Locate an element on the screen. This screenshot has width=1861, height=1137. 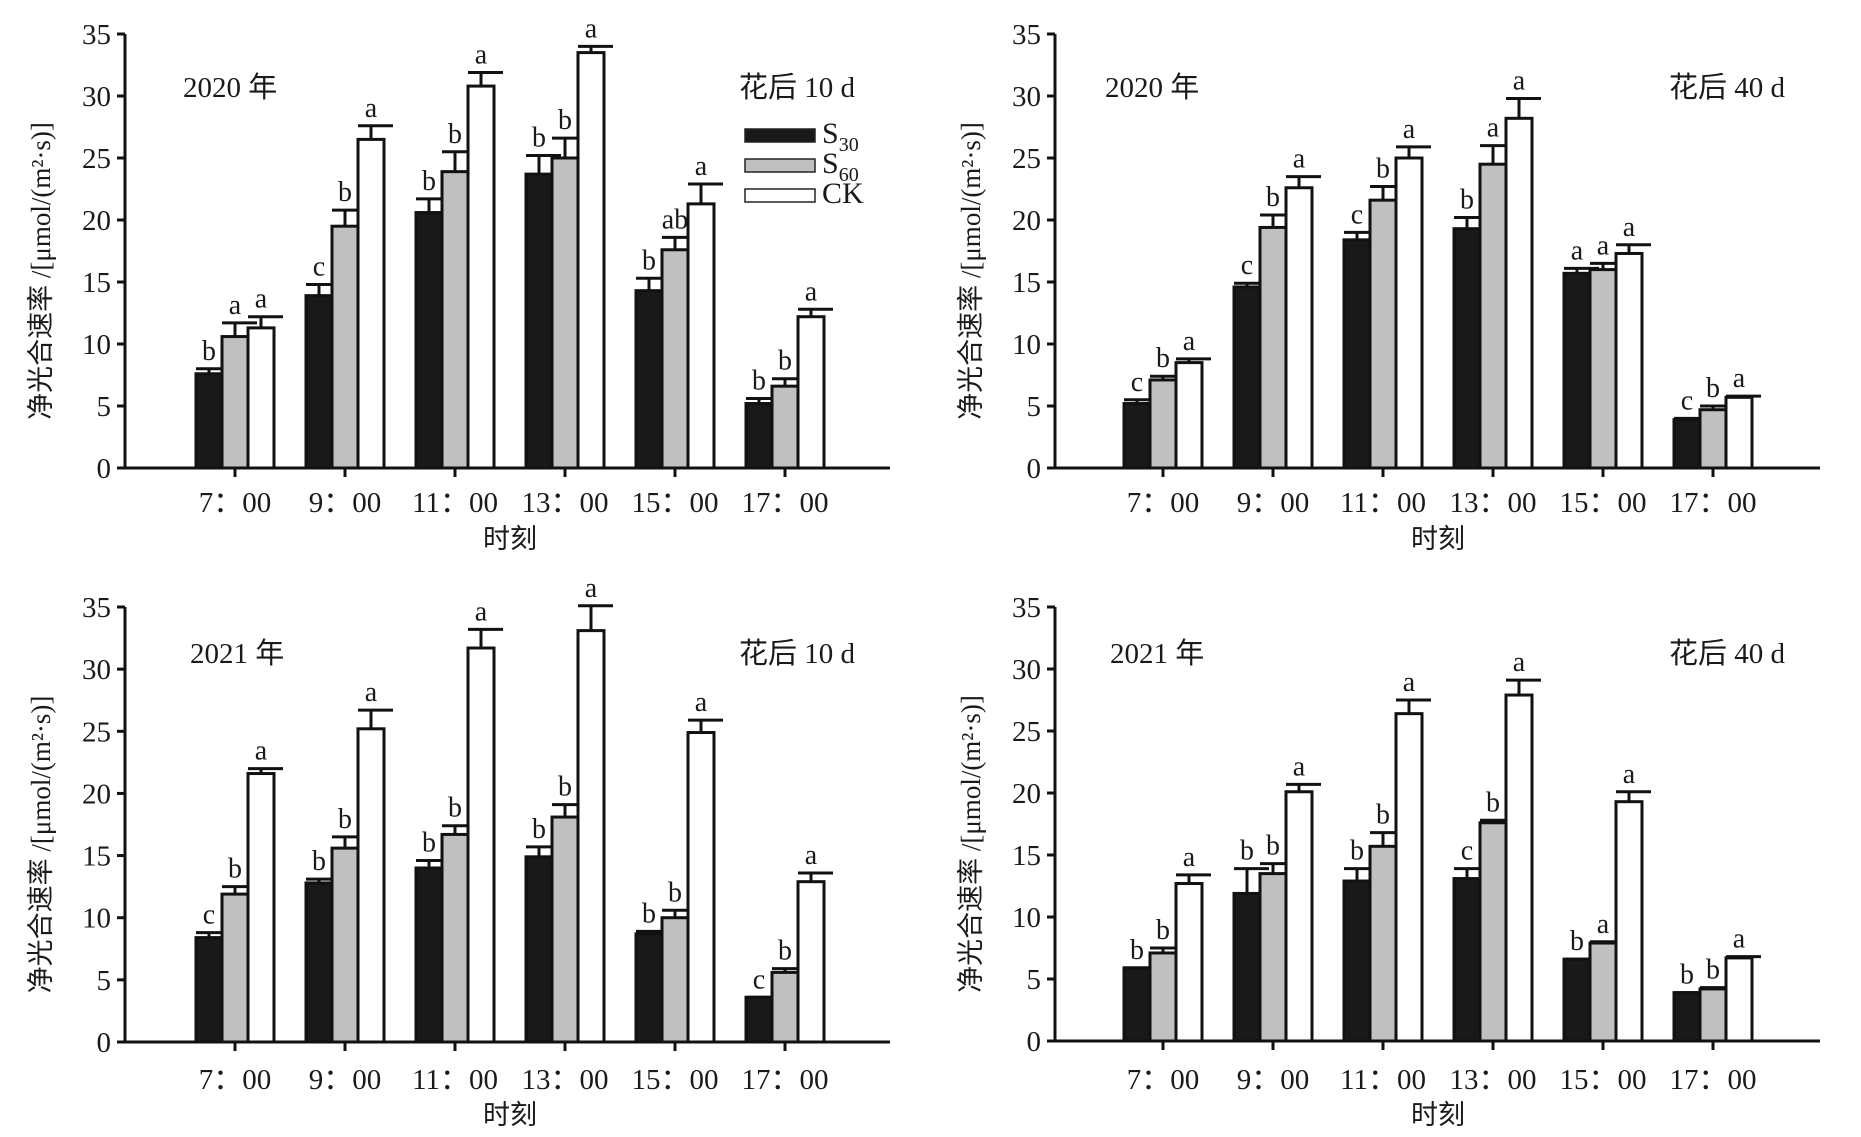
legend-swatch-s30 is located at coordinates (780, 135).